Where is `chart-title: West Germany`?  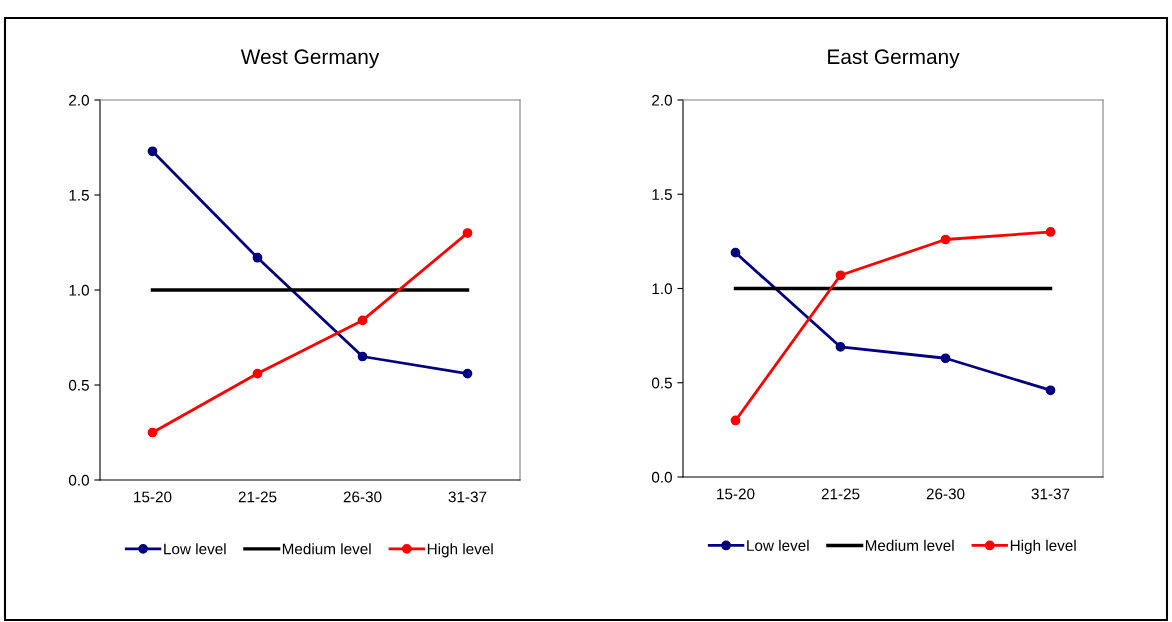
chart-title: West Germany is located at coordinates (310, 59).